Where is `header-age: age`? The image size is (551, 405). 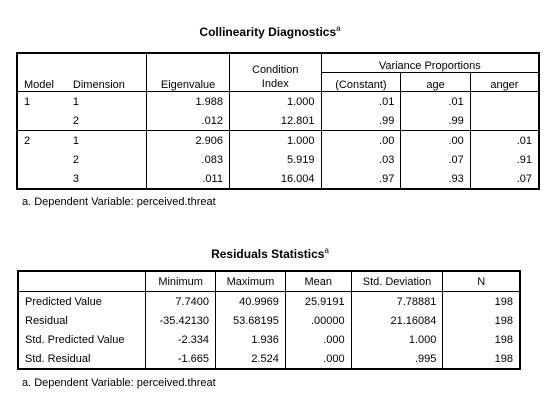
header-age: age is located at coordinates (435, 82).